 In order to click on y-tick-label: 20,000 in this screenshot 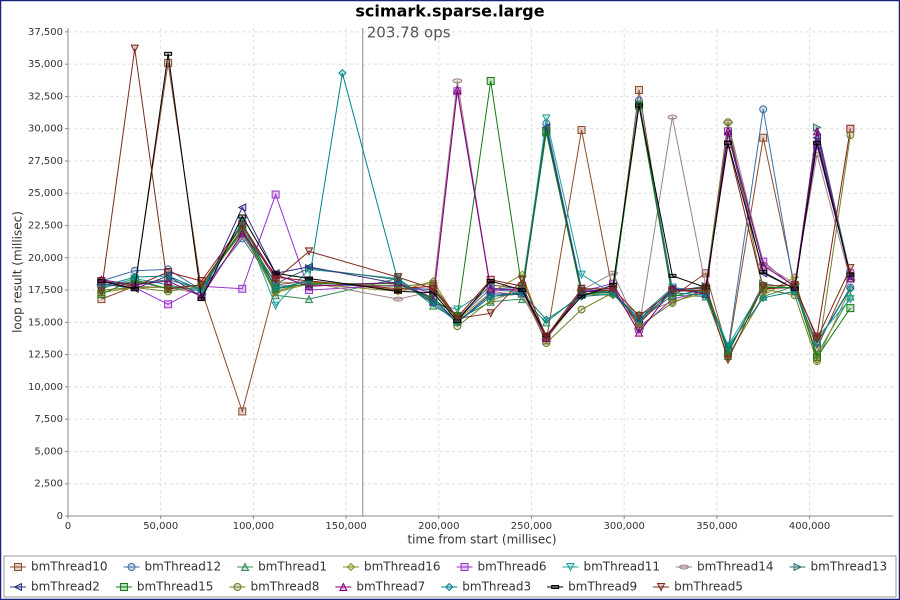, I will do `click(45, 258)`.